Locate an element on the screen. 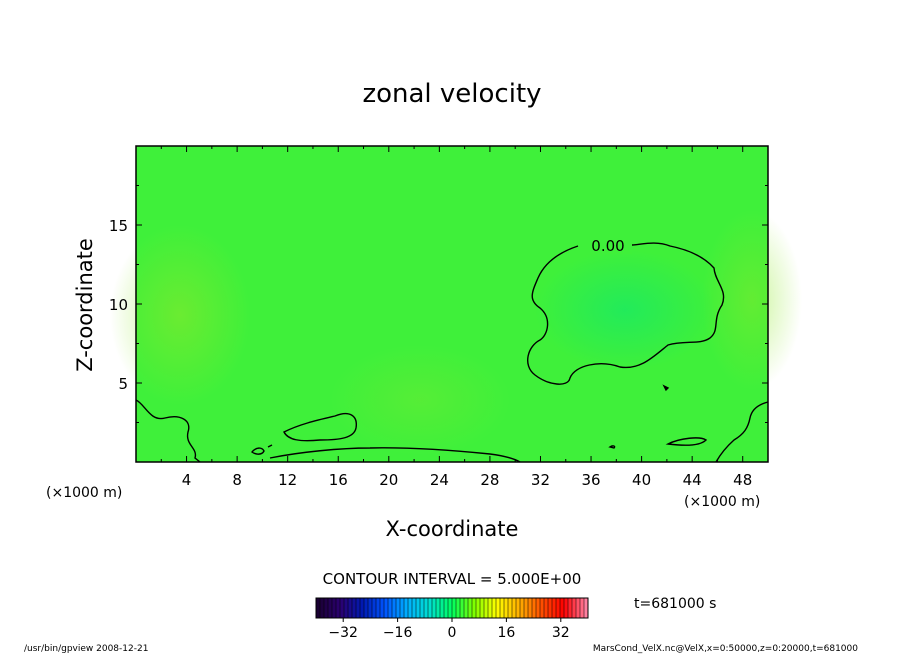 This screenshot has width=904, height=654. contour-label: 0.00 is located at coordinates (607, 246).